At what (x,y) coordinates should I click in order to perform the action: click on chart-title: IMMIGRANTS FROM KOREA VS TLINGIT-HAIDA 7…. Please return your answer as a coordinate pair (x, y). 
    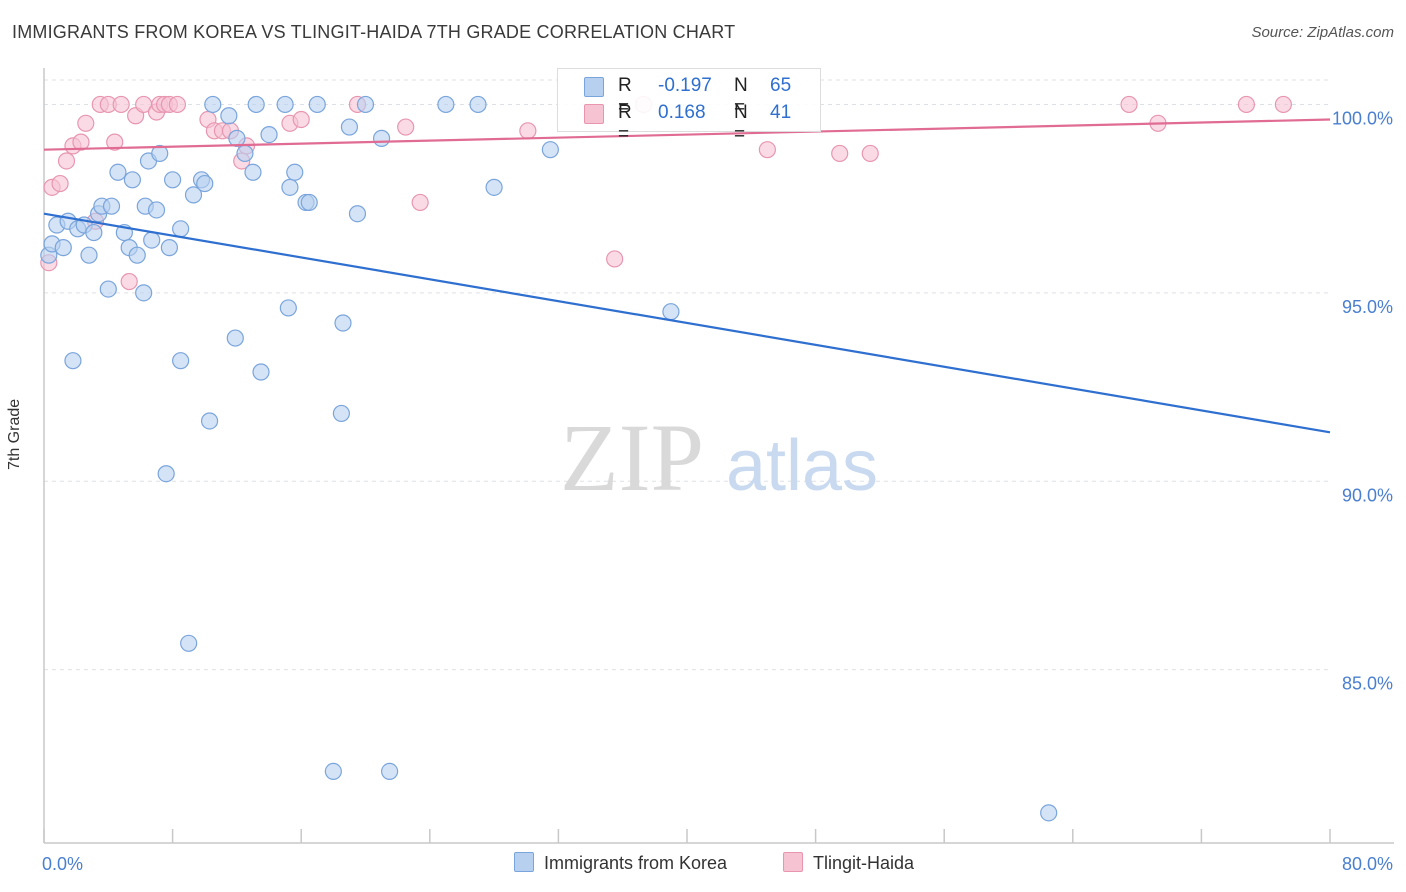
    Looking at the image, I should click on (374, 32).